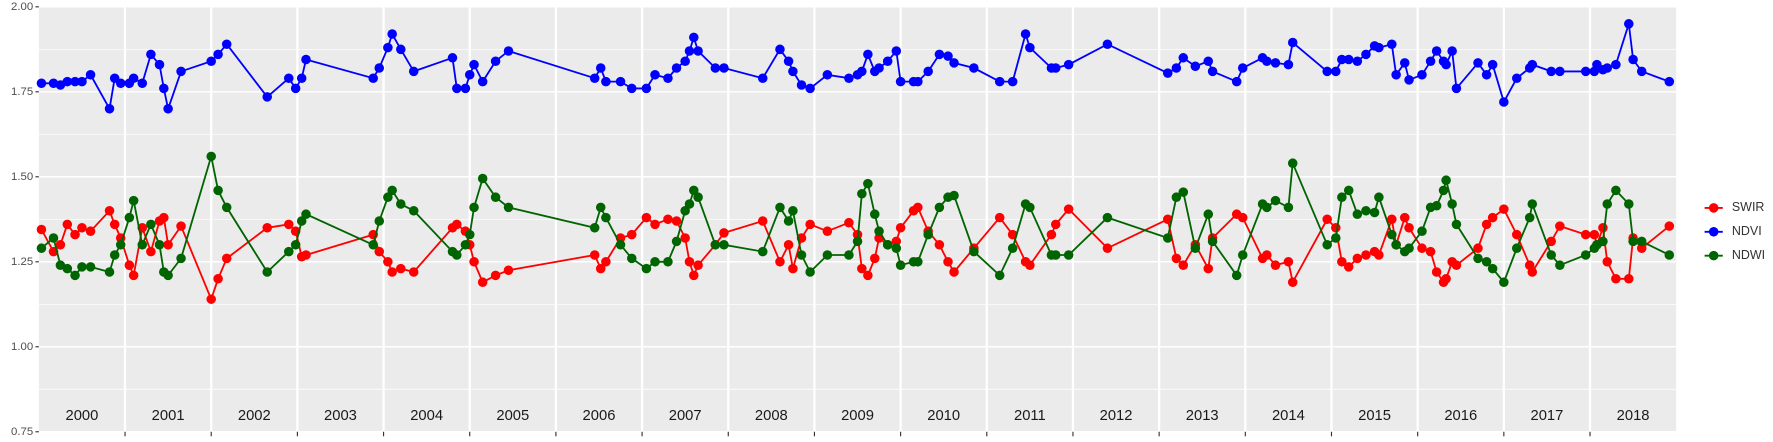 The height and width of the screenshot is (442, 1773). What do you see at coordinates (1546, 416) in the screenshot?
I see `x-tick-label: 2017` at bounding box center [1546, 416].